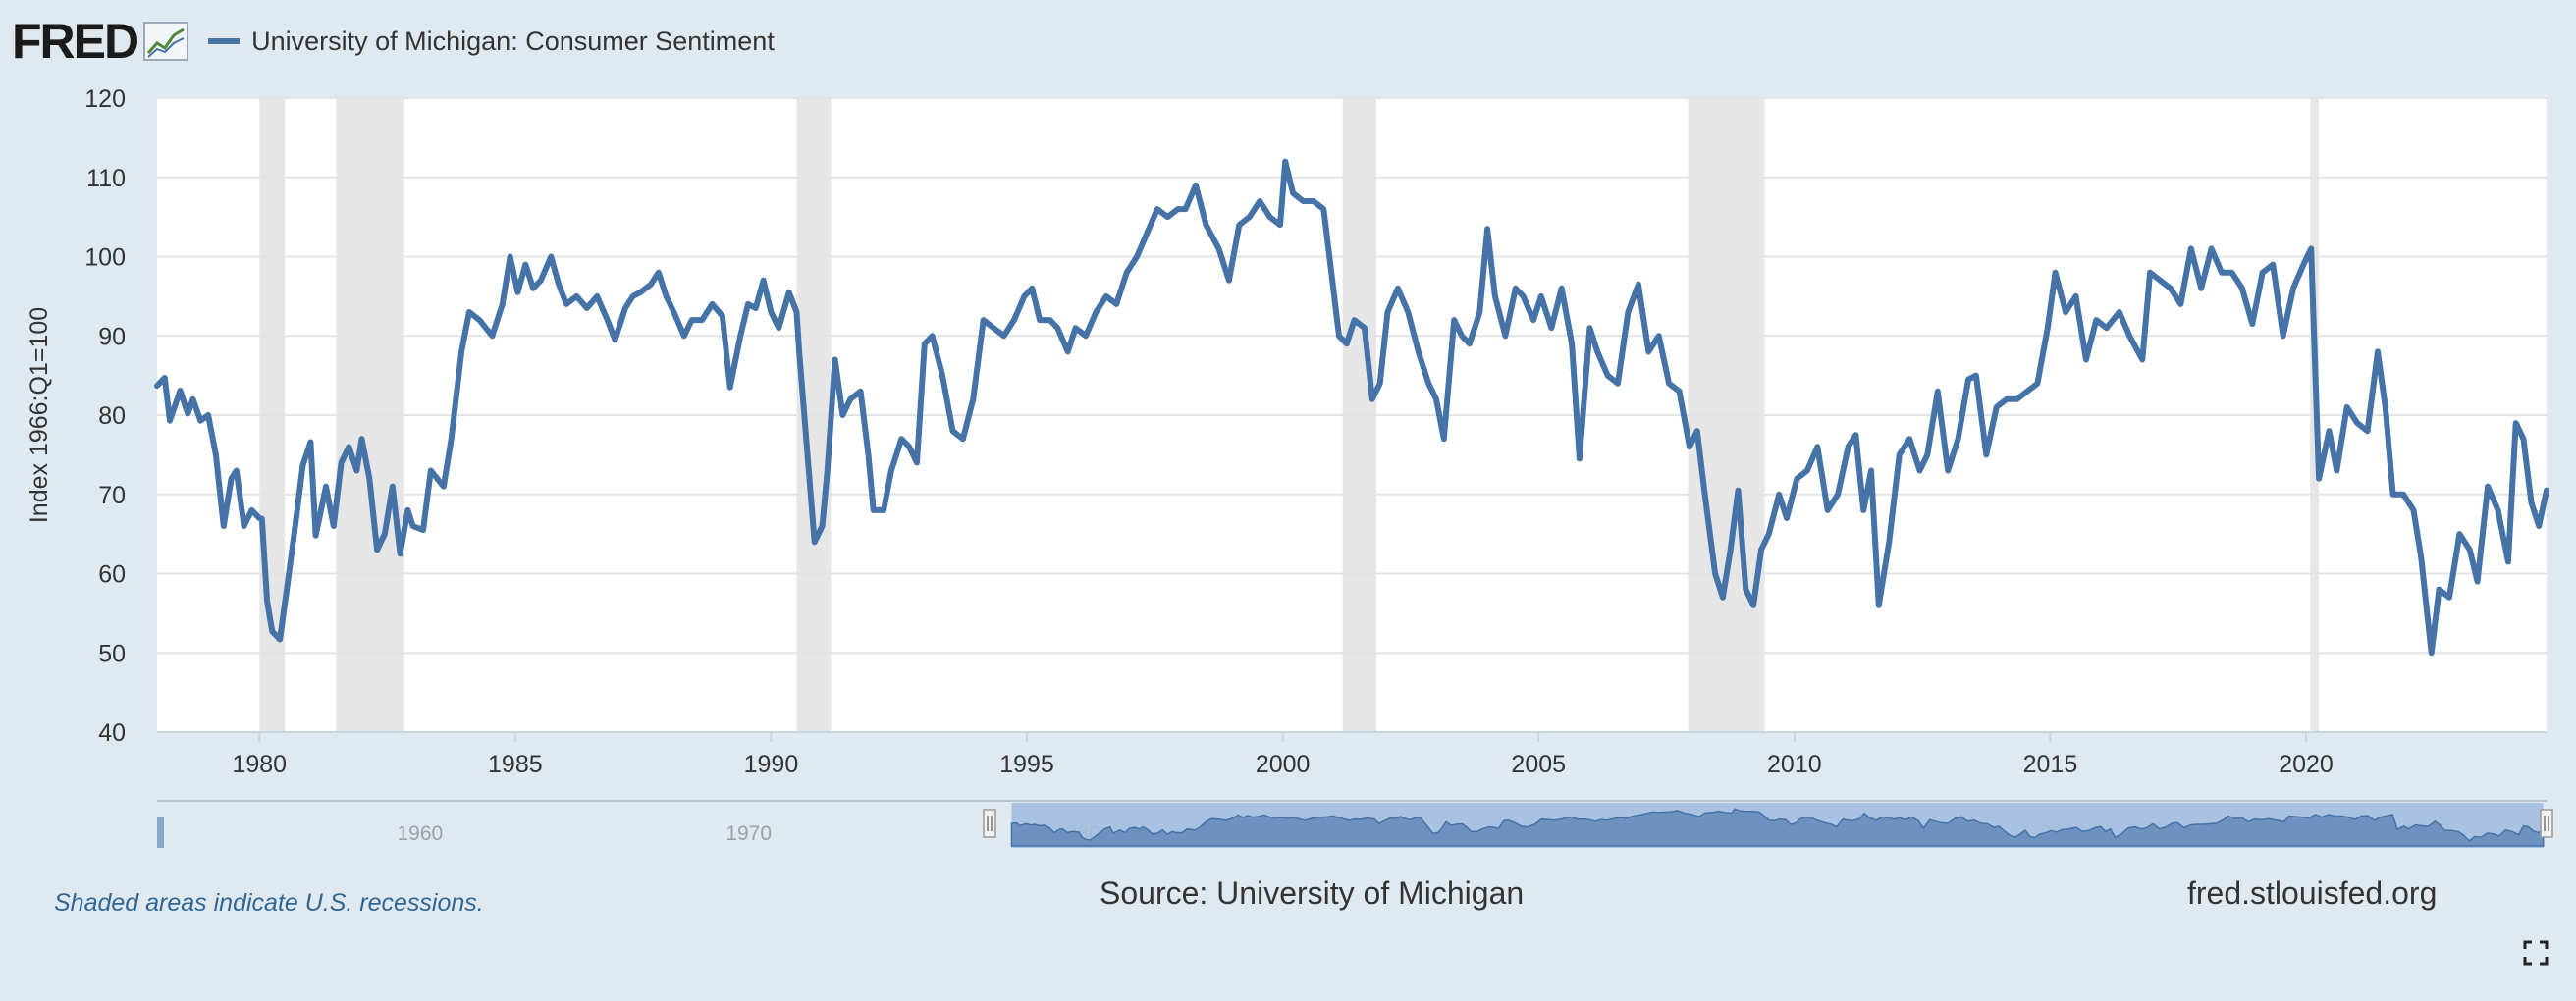 Image resolution: width=2576 pixels, height=1001 pixels. What do you see at coordinates (75, 41) in the screenshot?
I see `fred-logo: FRED` at bounding box center [75, 41].